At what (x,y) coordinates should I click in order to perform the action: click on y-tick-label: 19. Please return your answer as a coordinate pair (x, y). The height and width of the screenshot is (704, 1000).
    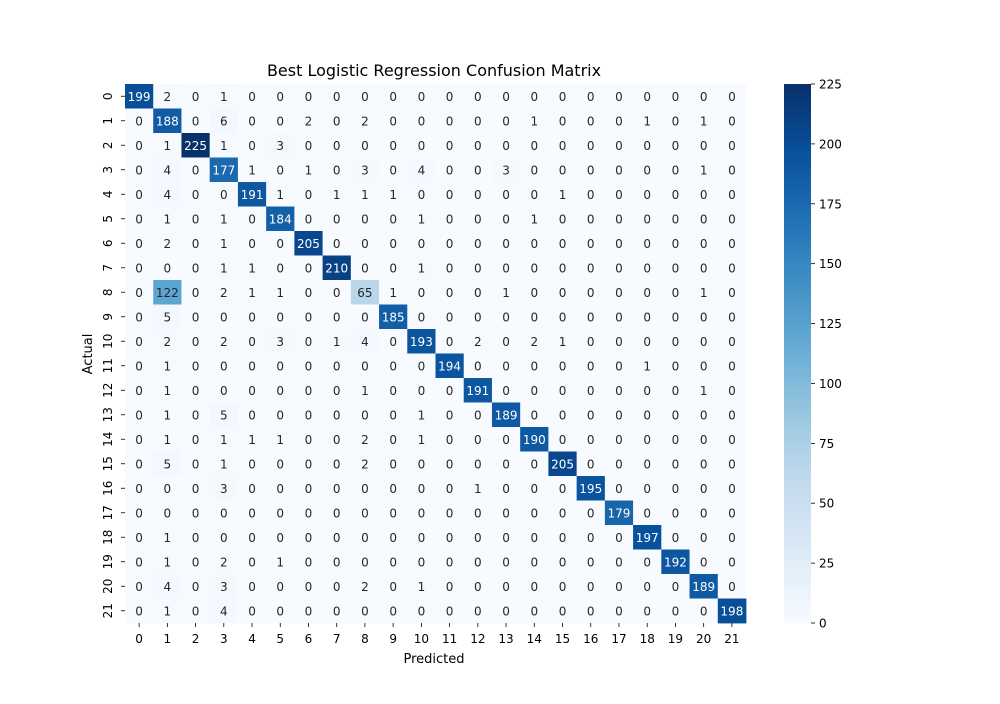
    Looking at the image, I should click on (108, 561).